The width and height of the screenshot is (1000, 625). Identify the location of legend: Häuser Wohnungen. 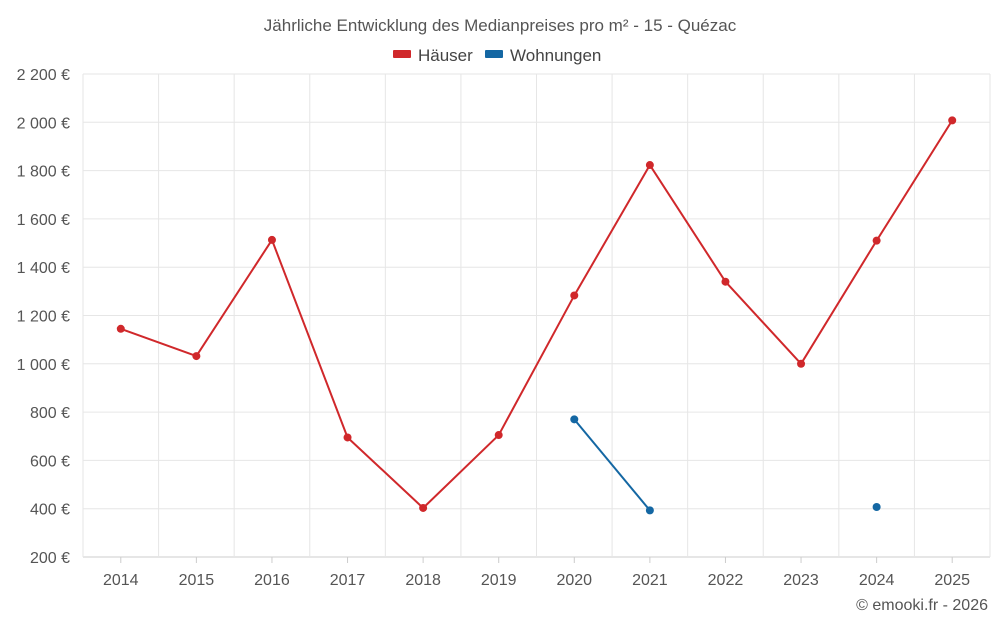
(497, 55).